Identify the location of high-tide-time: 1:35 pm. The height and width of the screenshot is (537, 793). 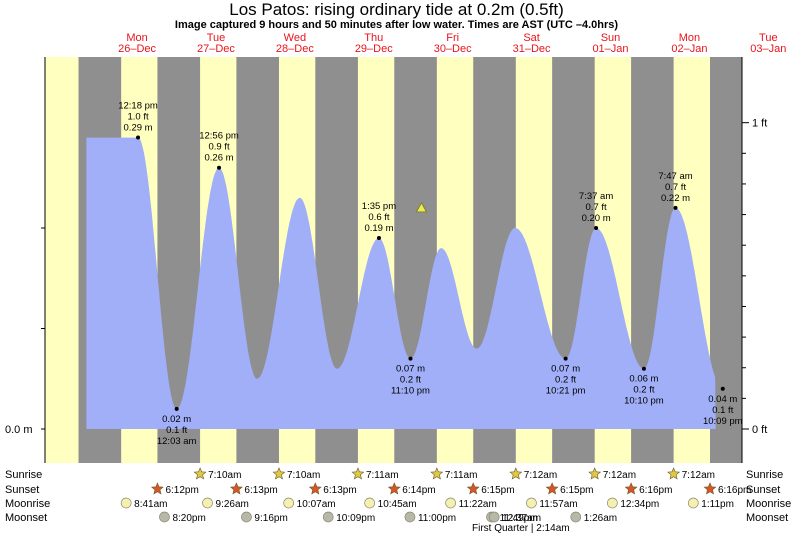
(379, 206).